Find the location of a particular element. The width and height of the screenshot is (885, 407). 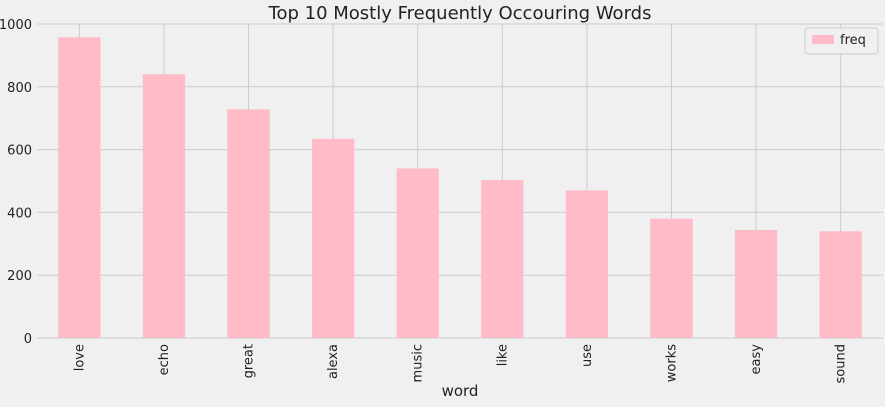

x-tick-label: alexa is located at coordinates (333, 361).